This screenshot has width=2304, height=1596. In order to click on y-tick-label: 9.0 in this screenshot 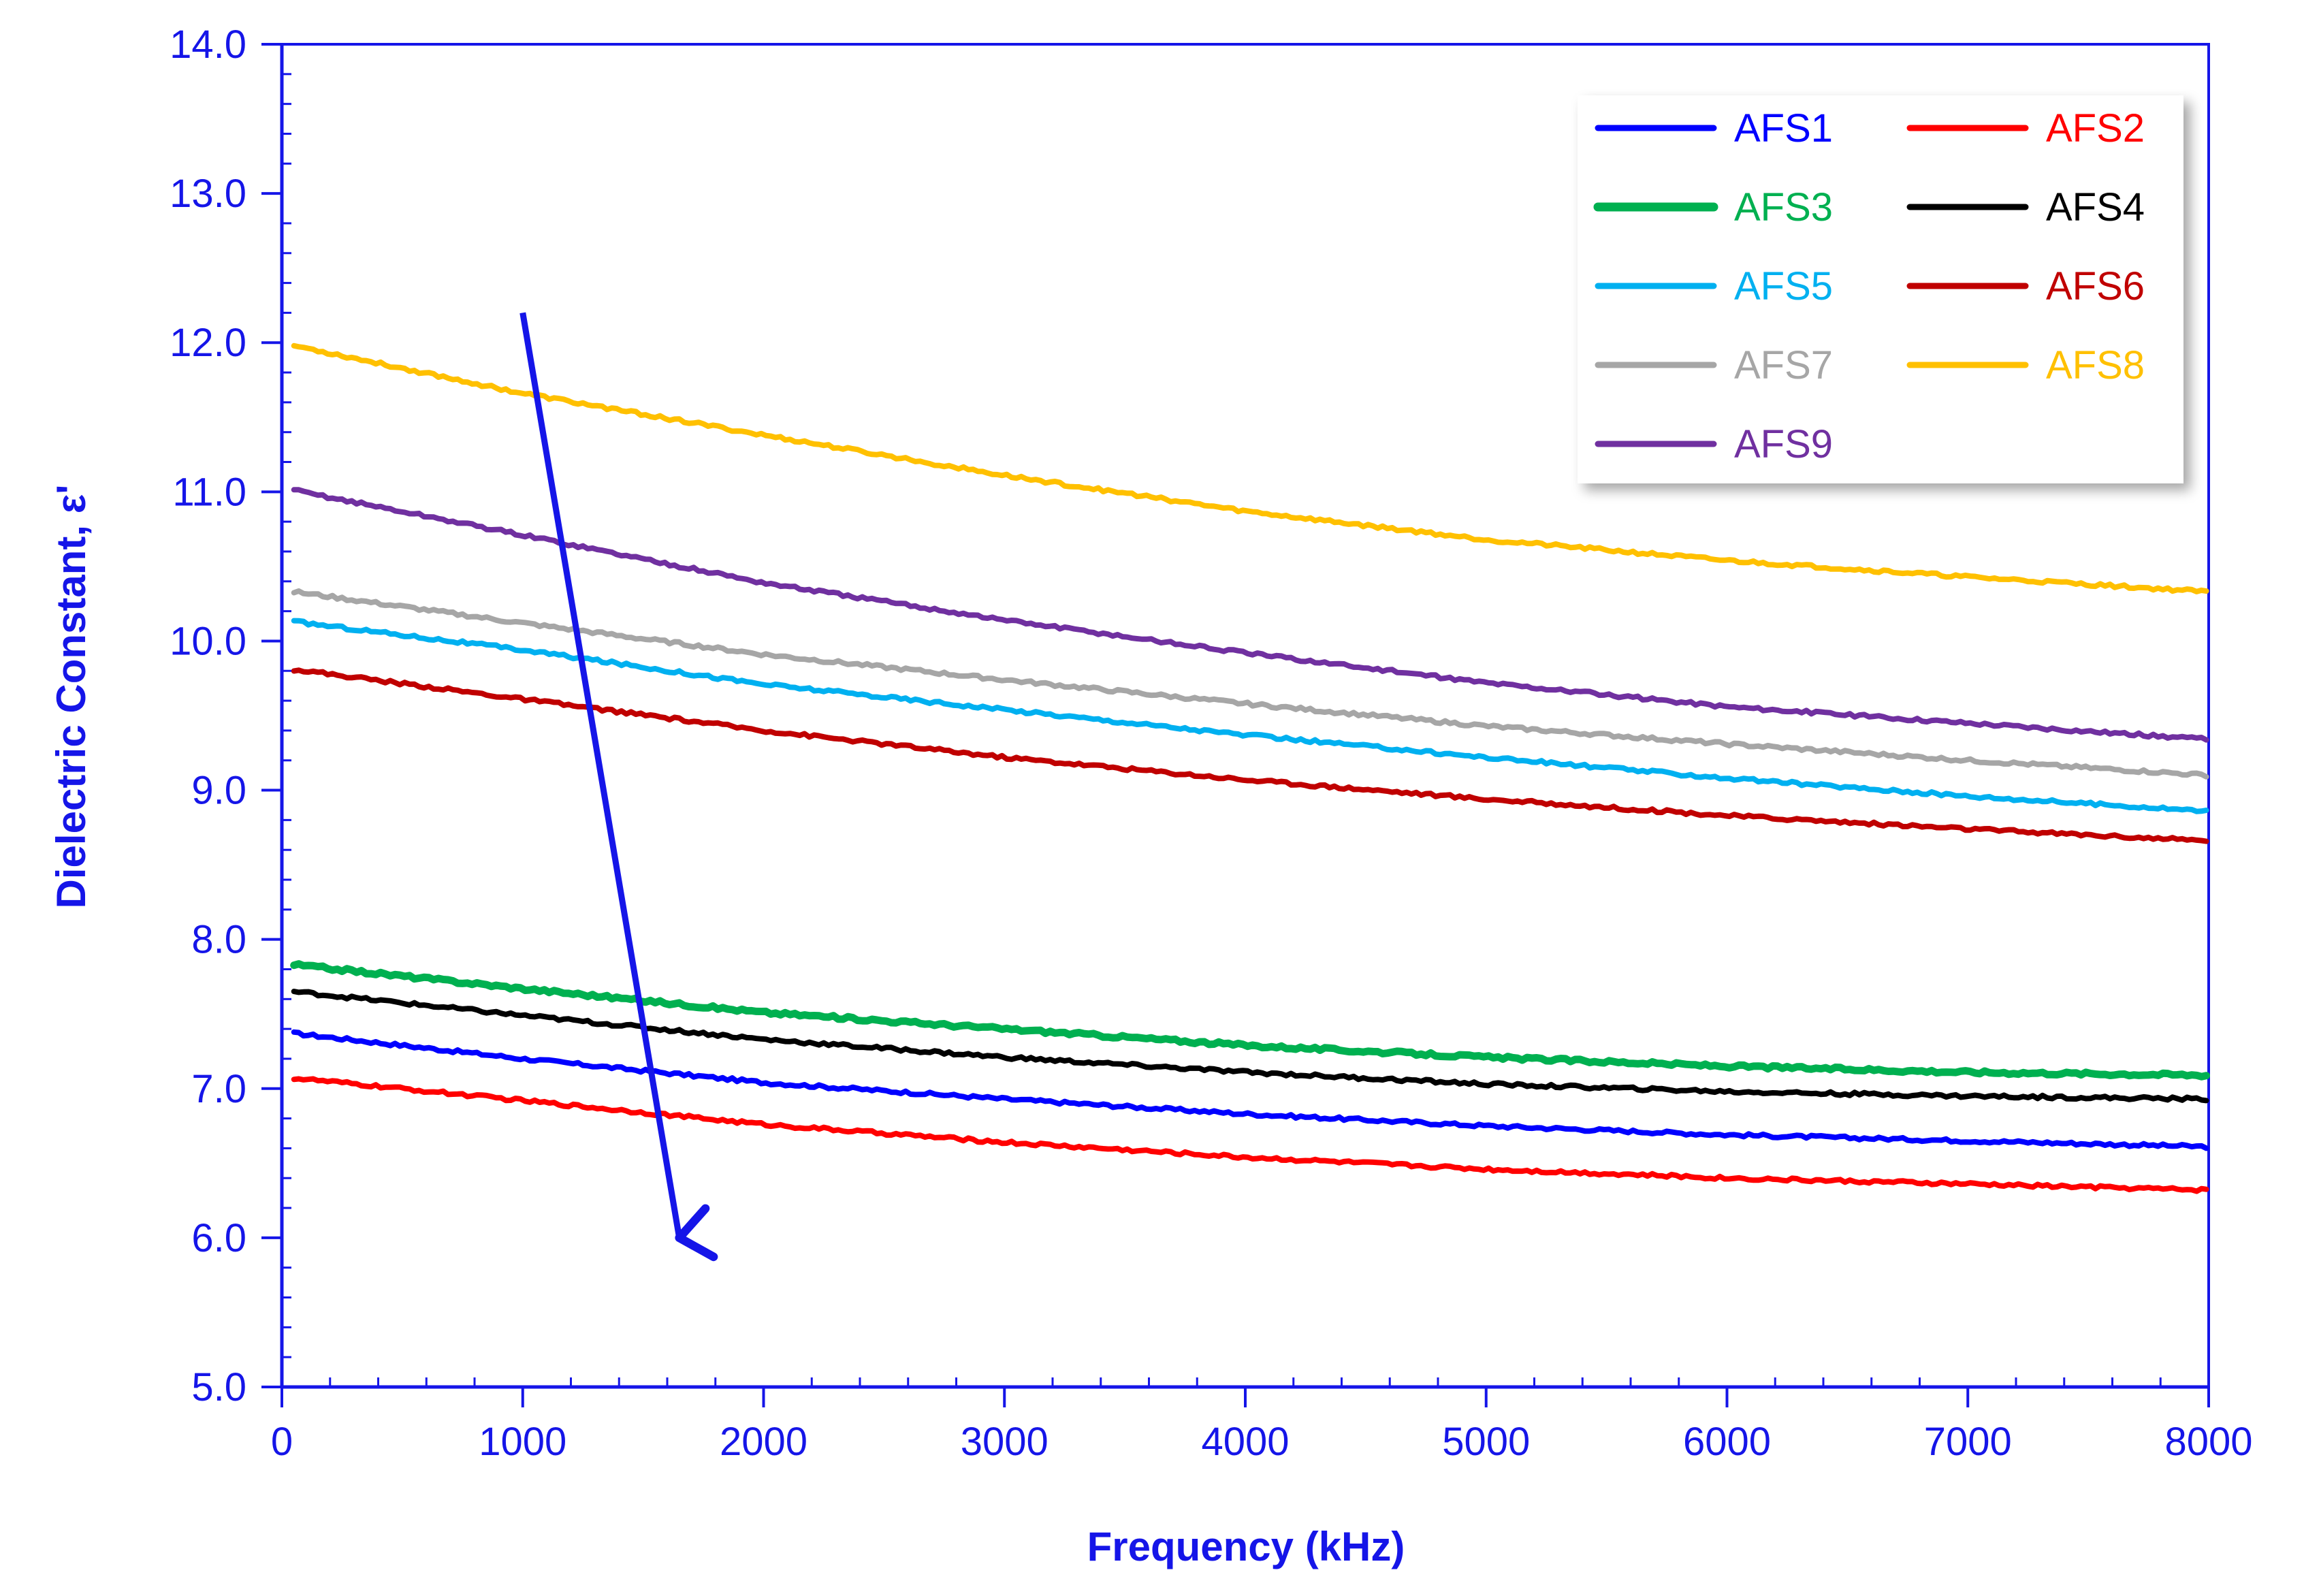, I will do `click(218, 791)`.